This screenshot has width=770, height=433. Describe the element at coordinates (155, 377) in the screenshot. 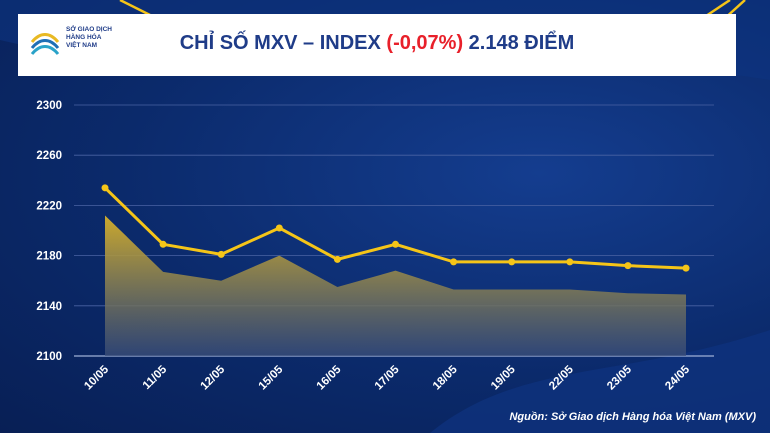

I see `x-tick-label: 11/05` at that location.